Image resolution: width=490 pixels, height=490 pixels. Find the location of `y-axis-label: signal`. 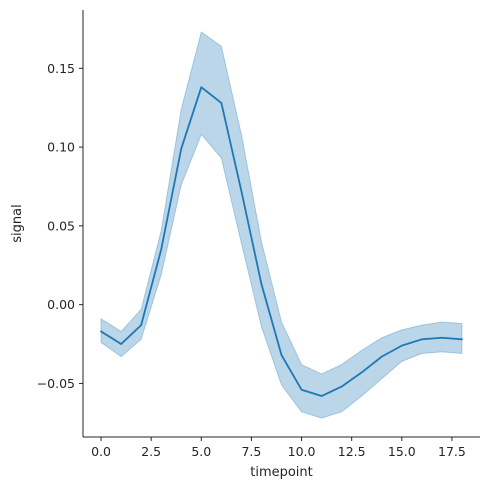

y-axis-label: signal is located at coordinates (17, 223).